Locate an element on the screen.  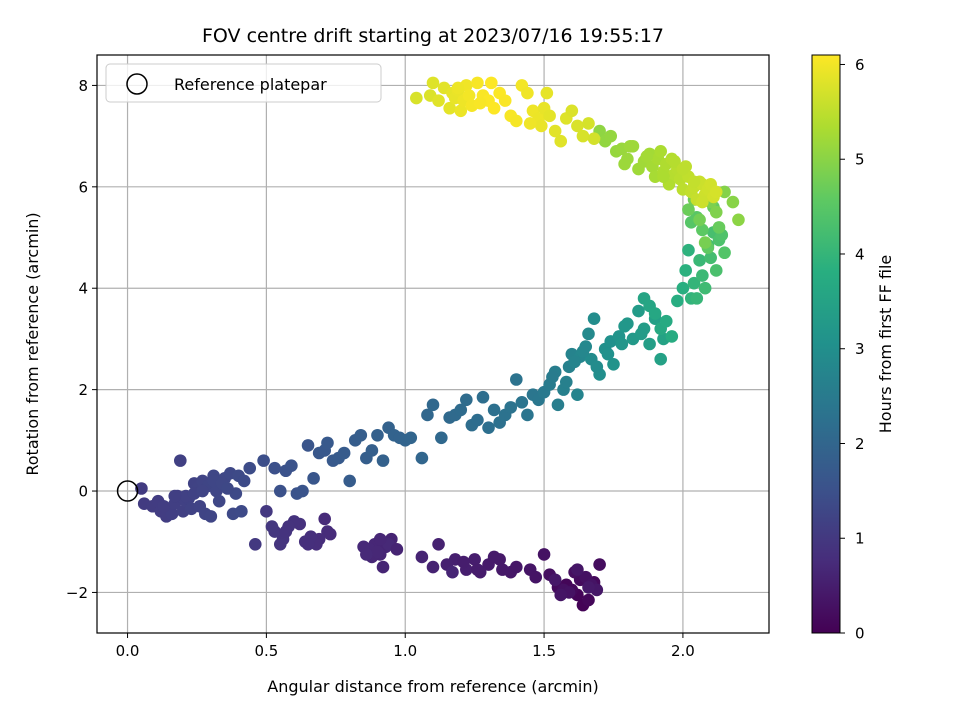
colorbar-ticks: 0 1 2 3 4 5 6 is located at coordinates (852, 349).